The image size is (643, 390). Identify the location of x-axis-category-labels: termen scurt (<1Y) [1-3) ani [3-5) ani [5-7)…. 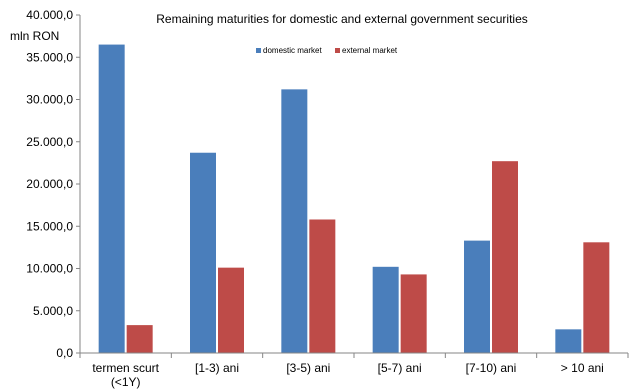
(348, 375).